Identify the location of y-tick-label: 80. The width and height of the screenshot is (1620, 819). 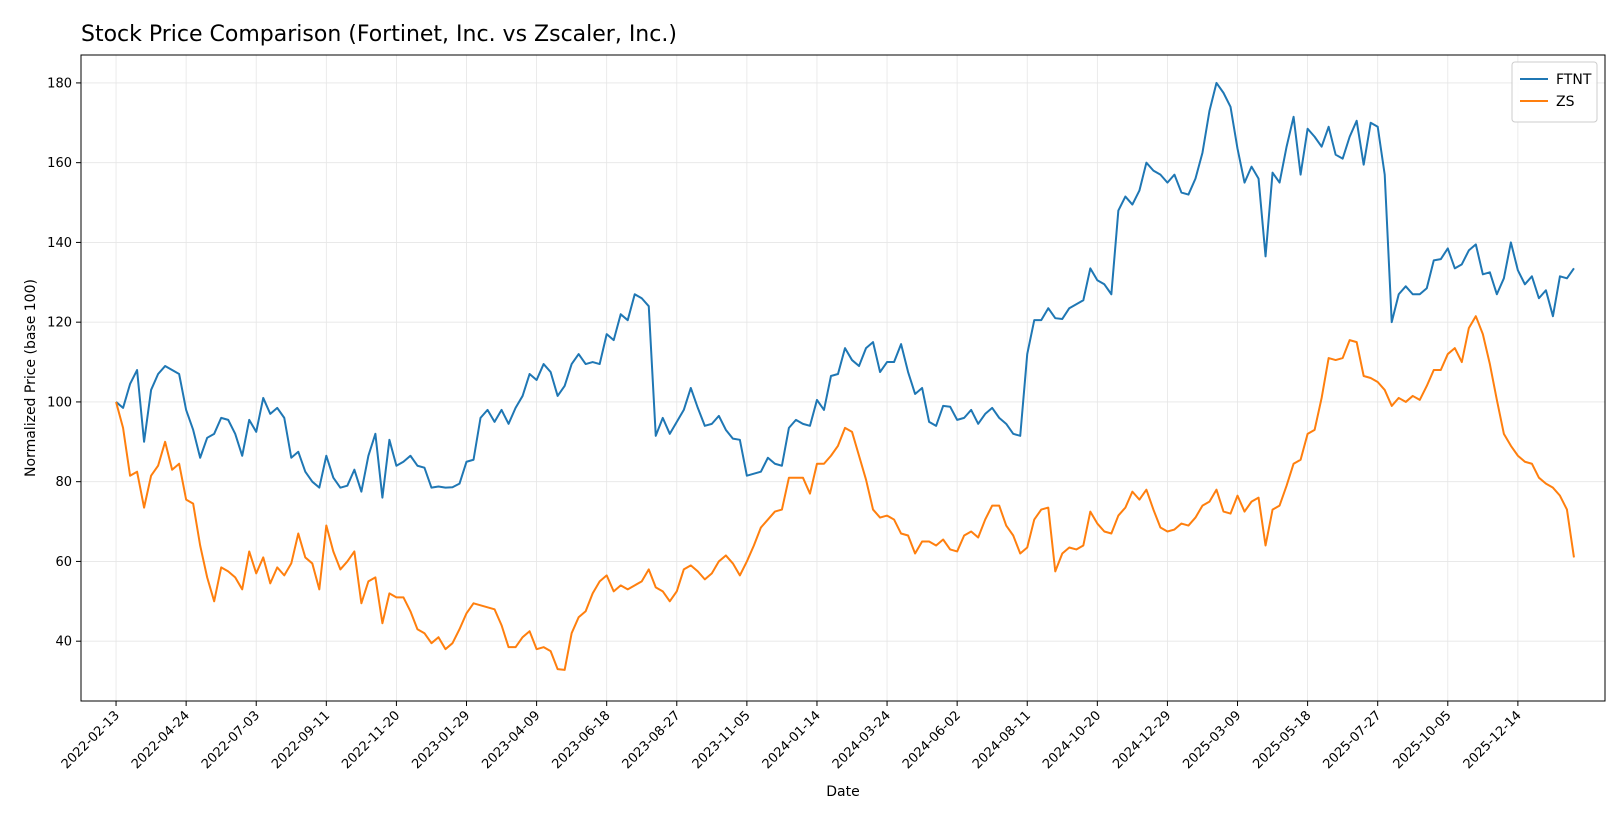
(63, 482).